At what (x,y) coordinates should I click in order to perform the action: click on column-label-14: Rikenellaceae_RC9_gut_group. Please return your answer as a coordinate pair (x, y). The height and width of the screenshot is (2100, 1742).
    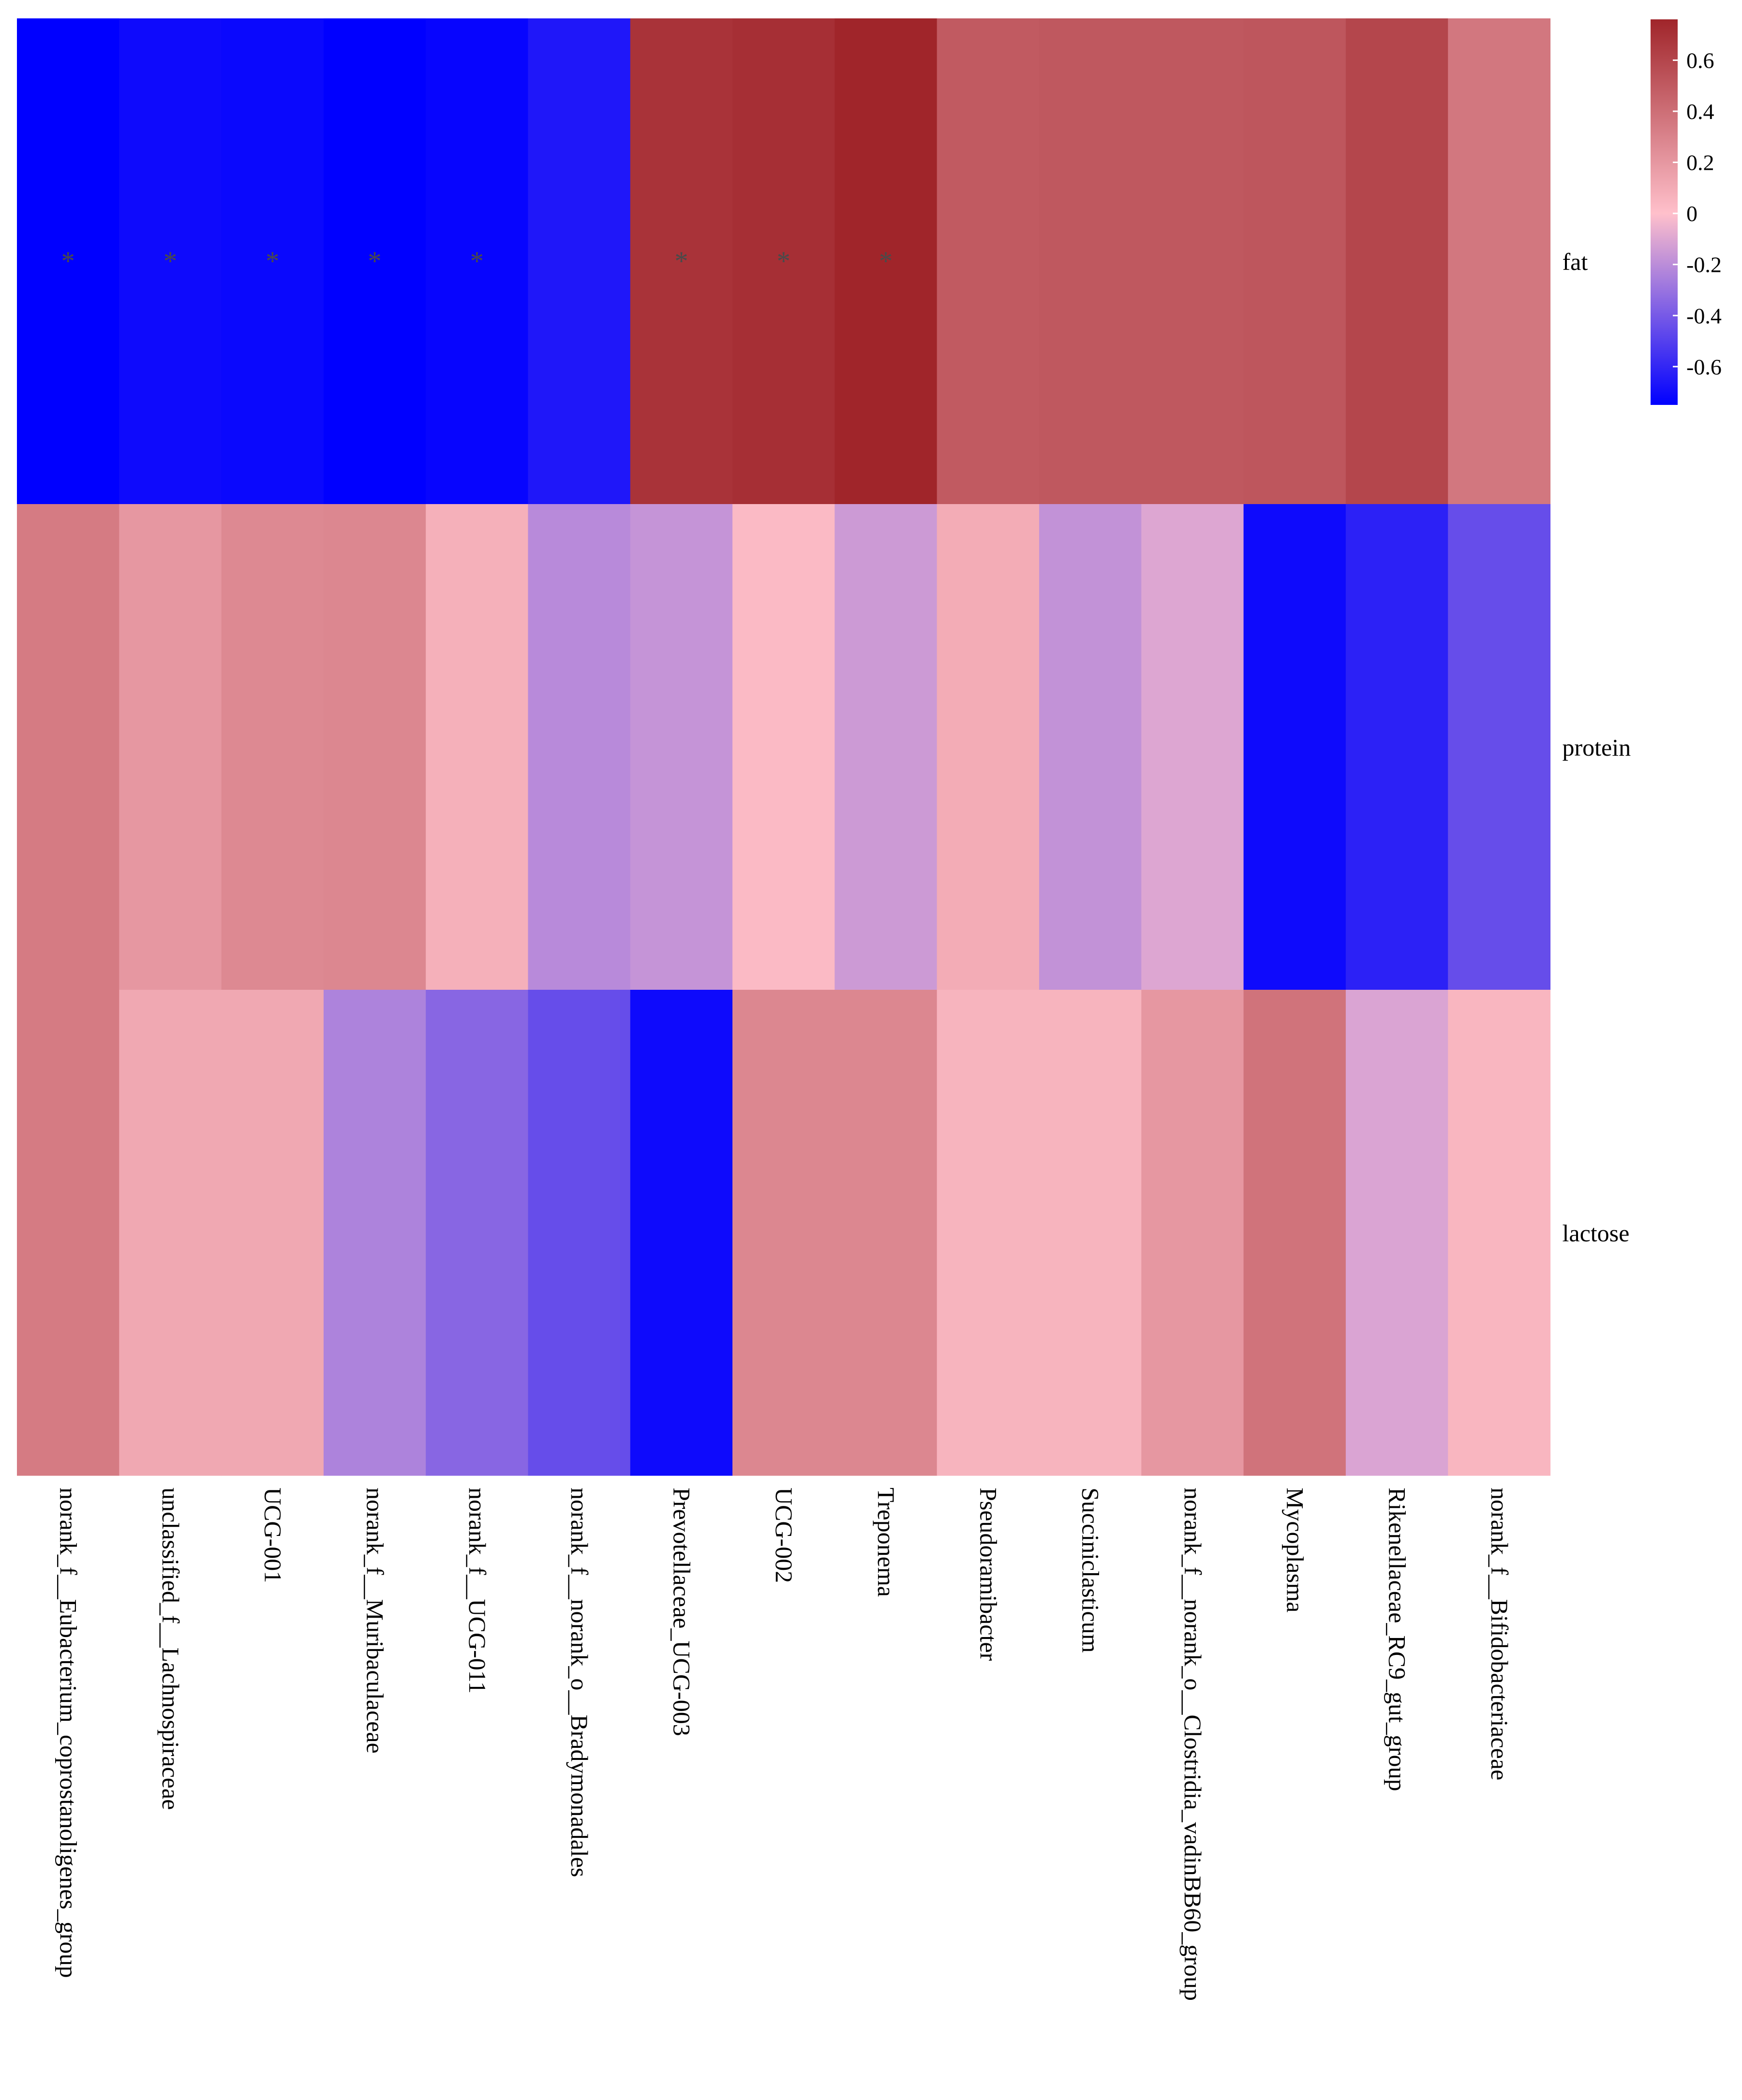
    Looking at the image, I should click on (1397, 1639).